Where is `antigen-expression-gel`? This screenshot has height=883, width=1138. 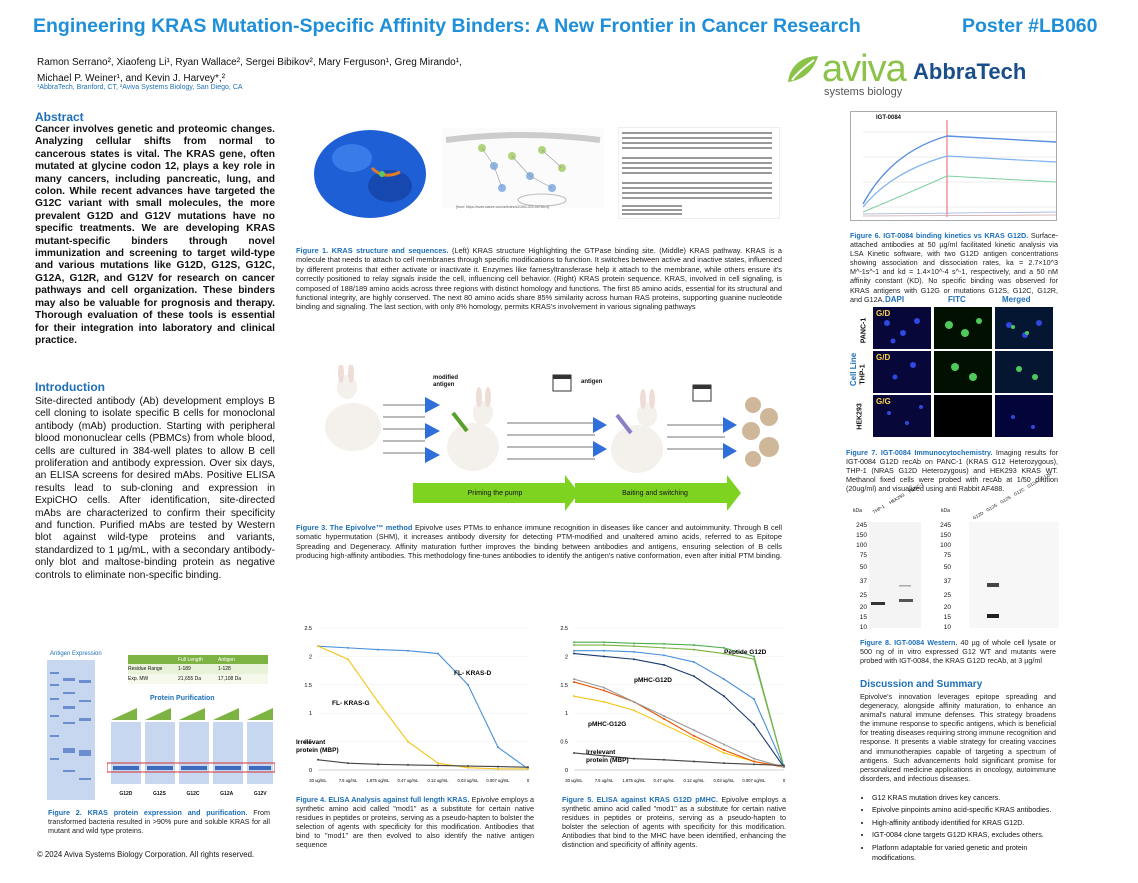 antigen-expression-gel is located at coordinates (71, 730).